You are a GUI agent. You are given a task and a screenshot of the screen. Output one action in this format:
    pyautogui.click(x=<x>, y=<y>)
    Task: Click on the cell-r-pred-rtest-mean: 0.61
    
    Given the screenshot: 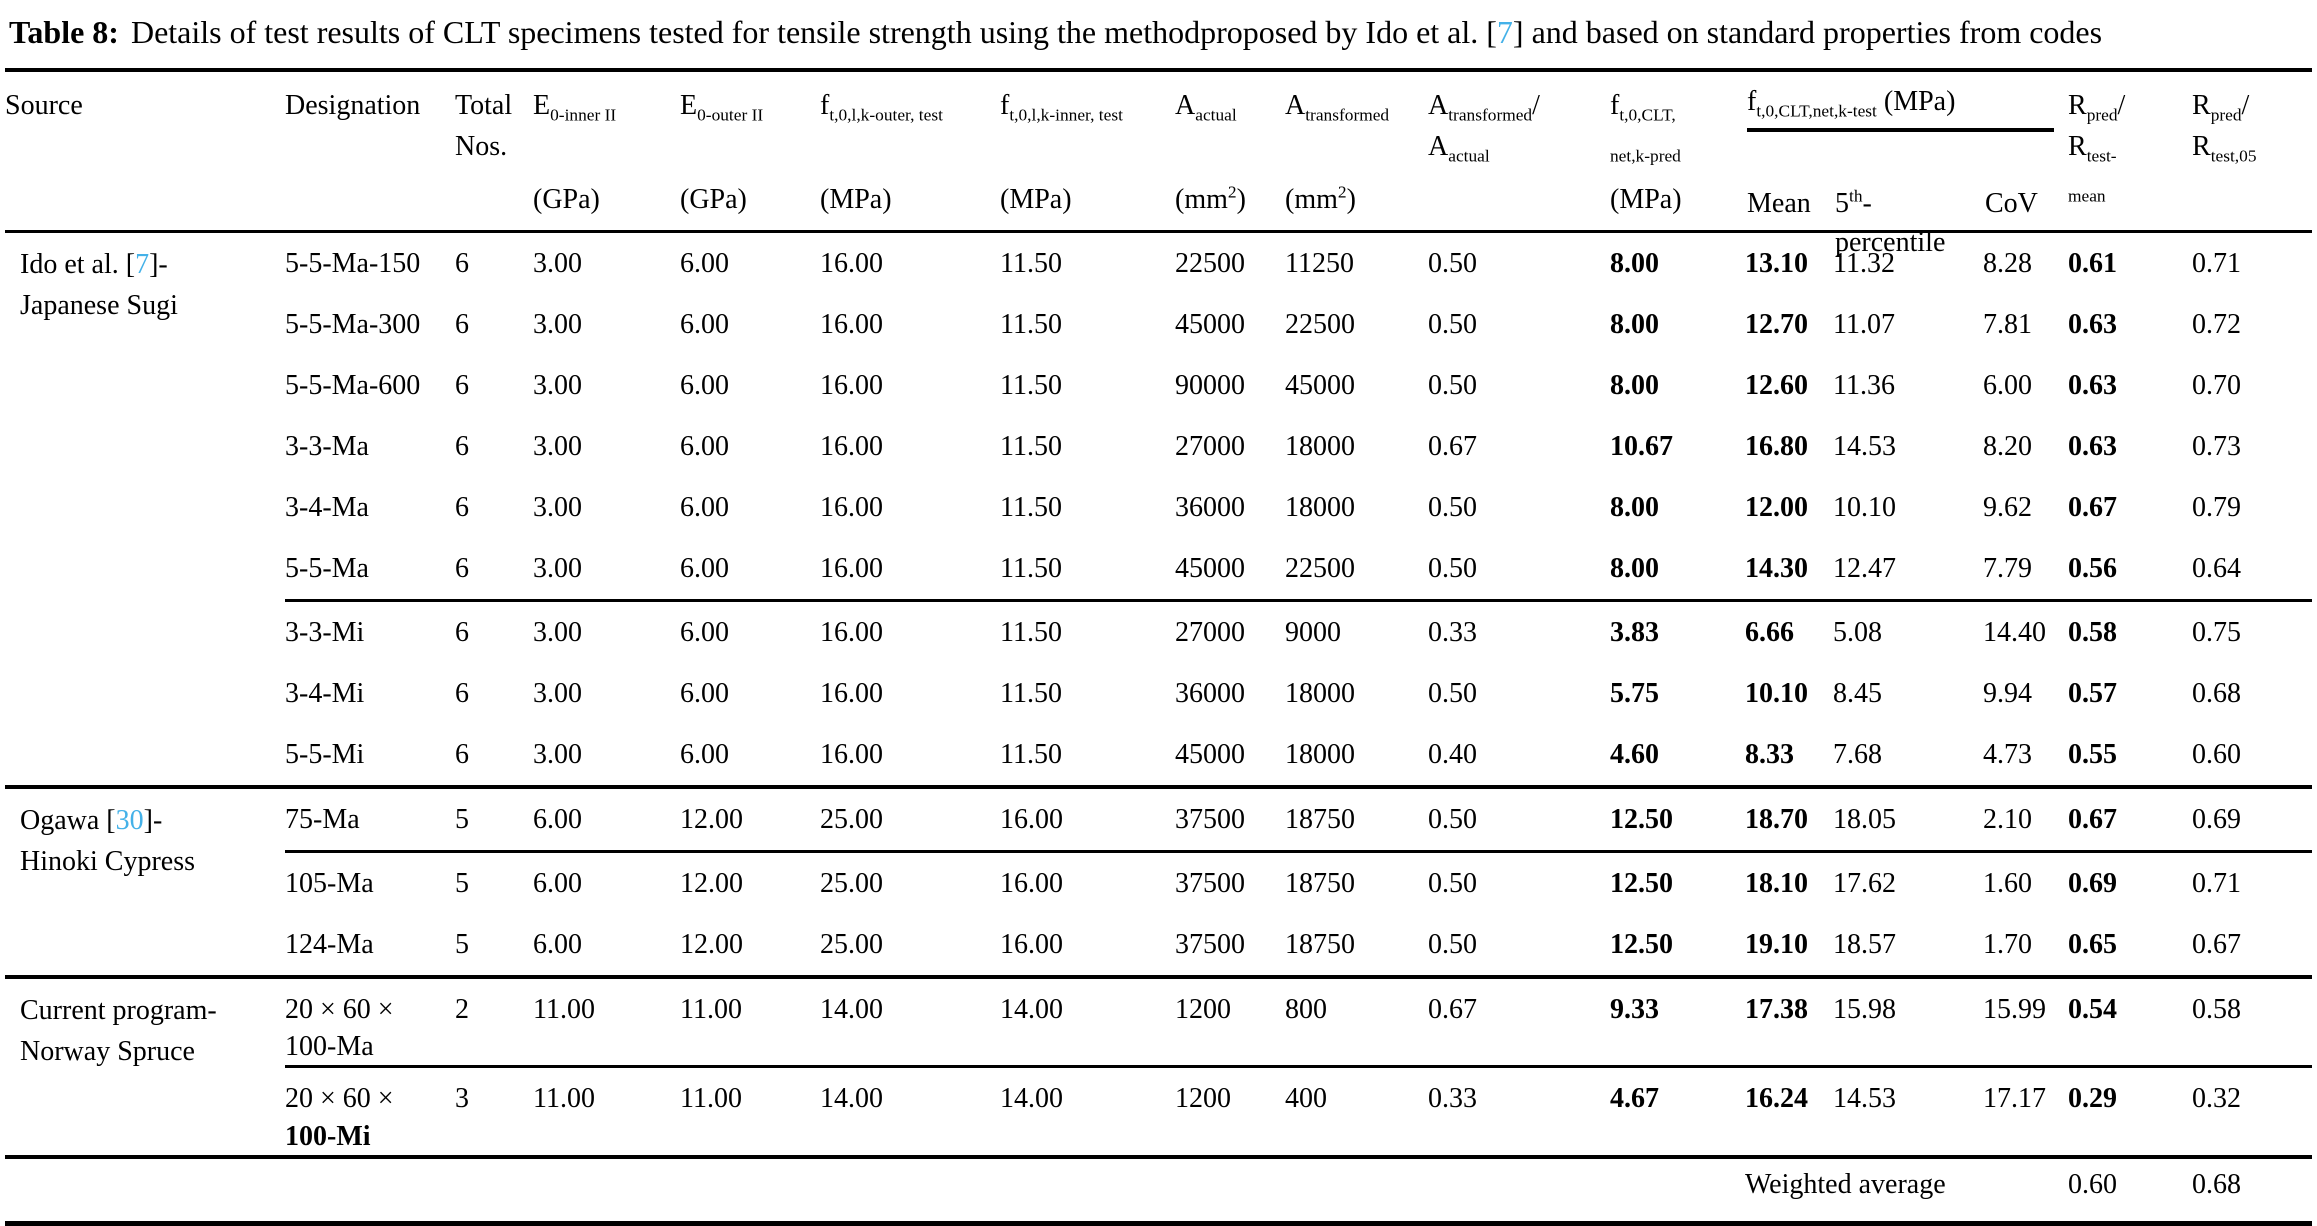 What is the action you would take?
    pyautogui.click(x=2092, y=263)
    